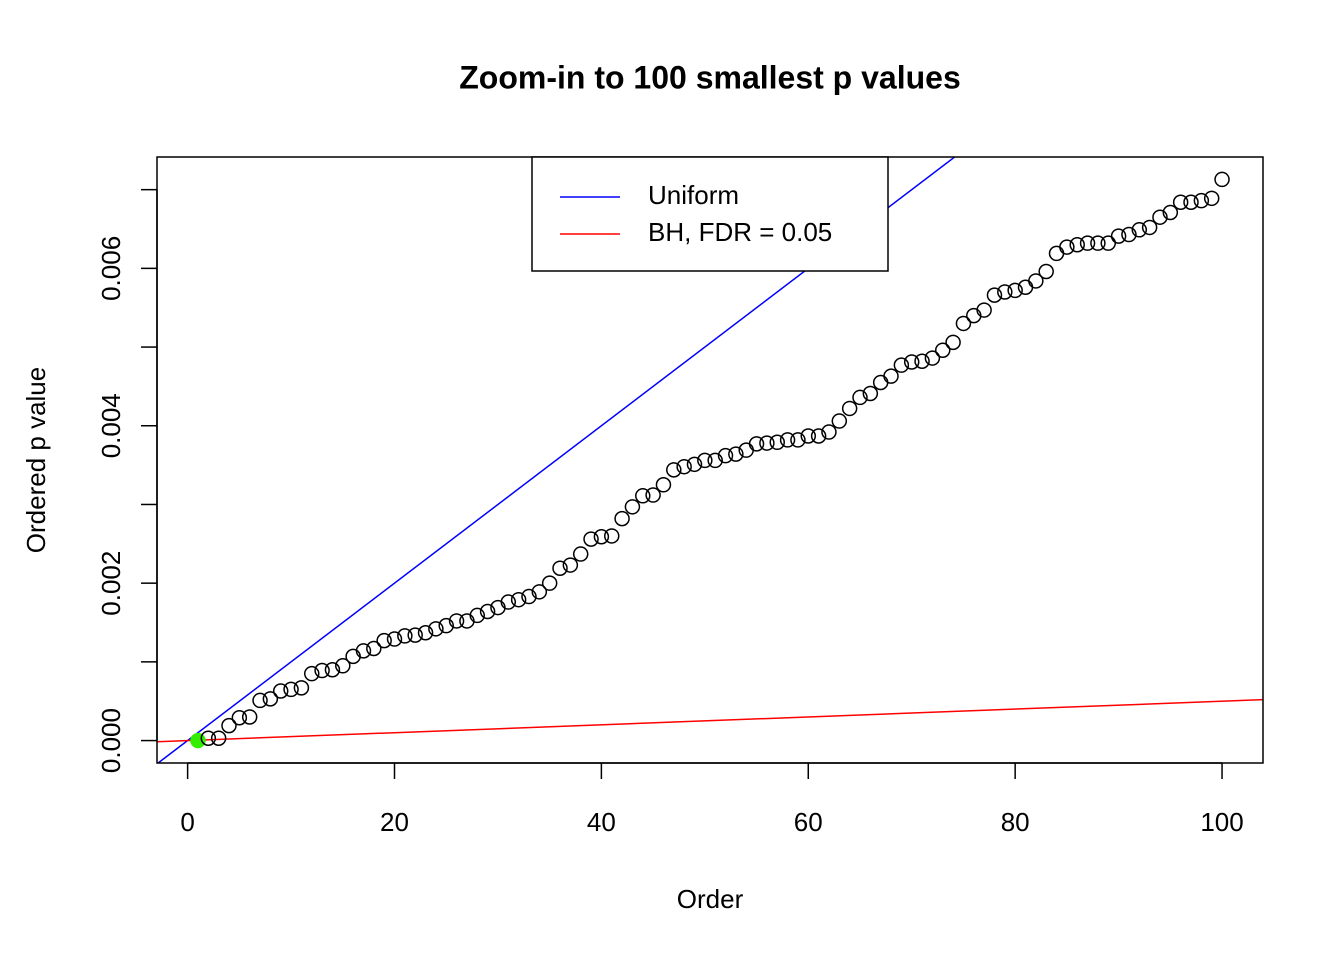 This screenshot has width=1344, height=960. I want to click on x-tick-label: 100, so click(1221, 822).